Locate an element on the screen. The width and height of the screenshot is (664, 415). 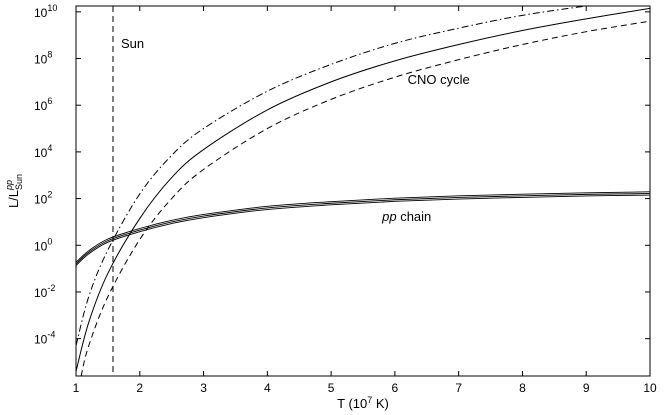
x-tick-label: 3 is located at coordinates (203, 388).